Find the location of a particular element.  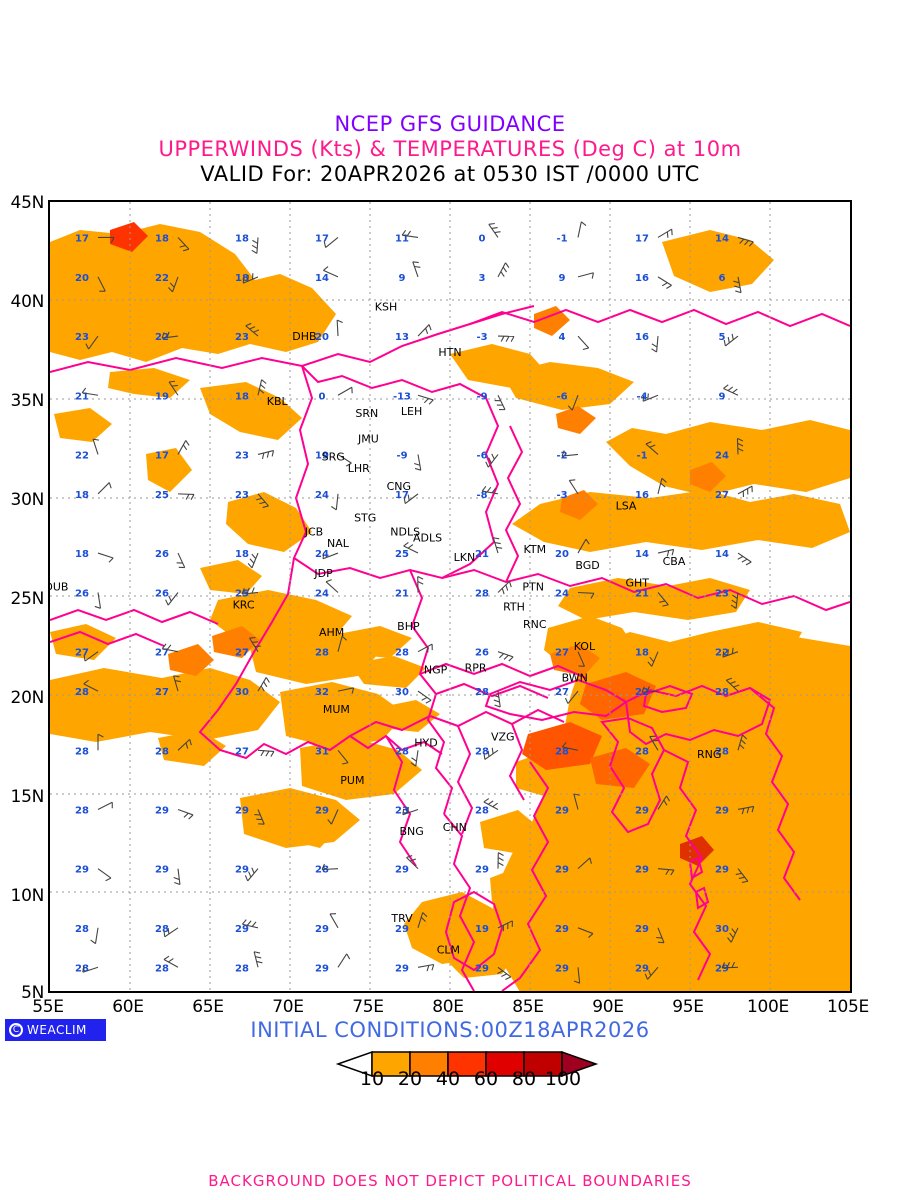

station-label-clm: CLM is located at coordinates (448, 950).